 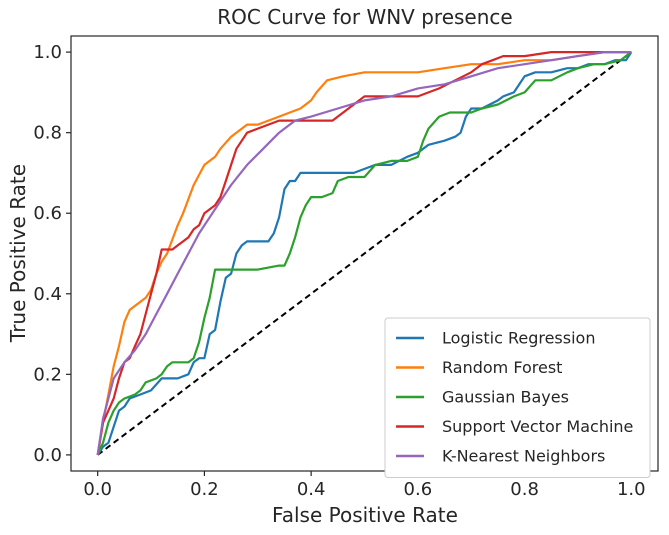 I want to click on y-tick-label: 0.6, so click(x=47, y=213).